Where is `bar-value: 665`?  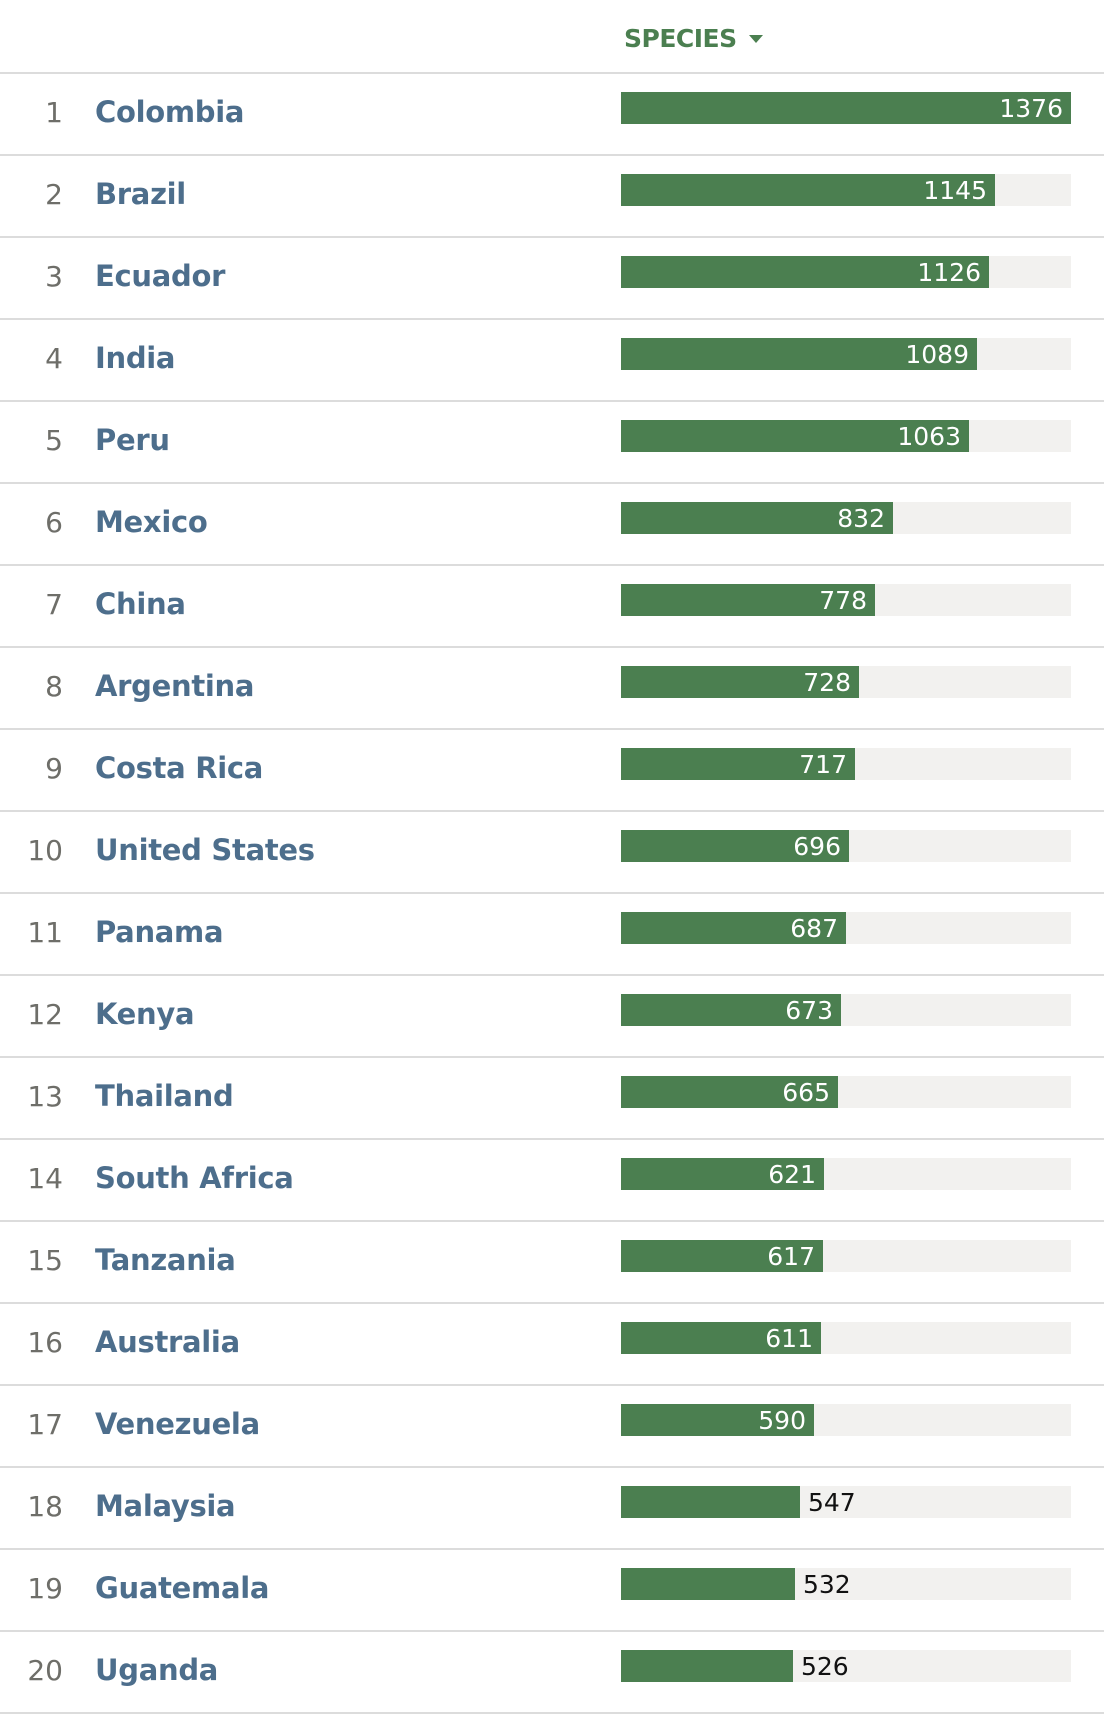
bar-value: 665 is located at coordinates (806, 1092).